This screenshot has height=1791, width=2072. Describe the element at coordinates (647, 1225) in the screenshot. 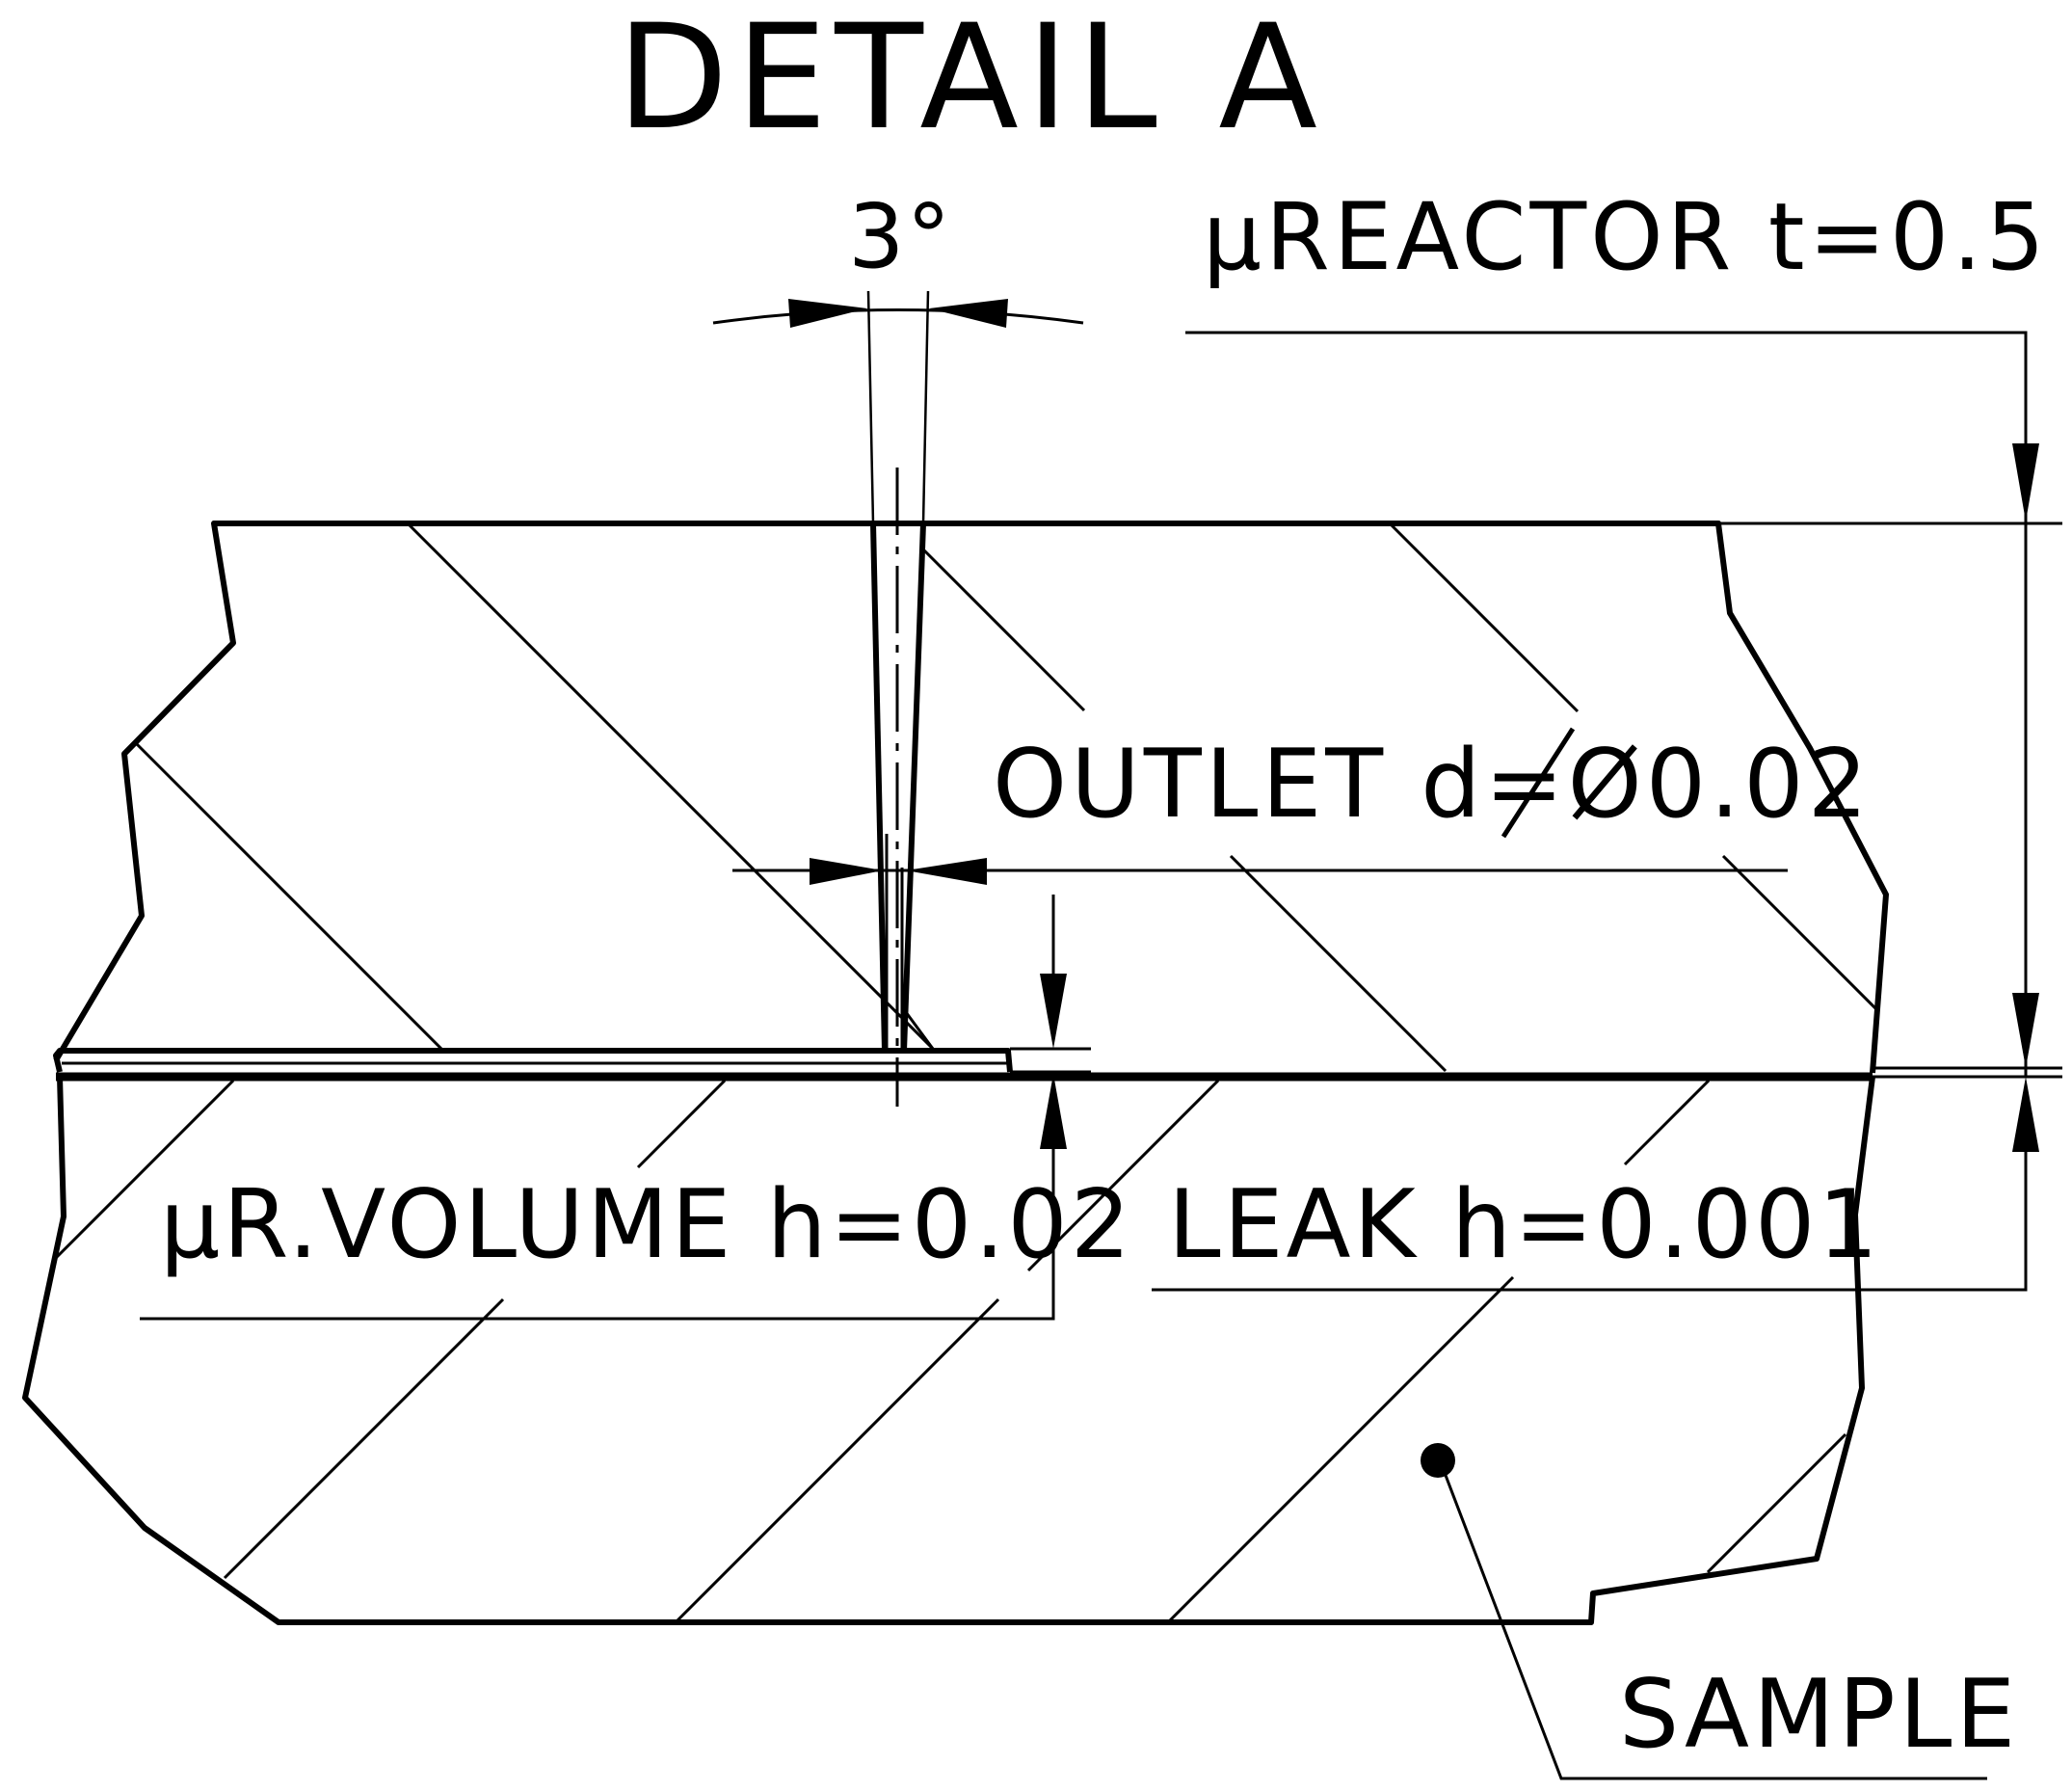

I see `volume-height-label: µR.VOLUME h=0.02` at that location.